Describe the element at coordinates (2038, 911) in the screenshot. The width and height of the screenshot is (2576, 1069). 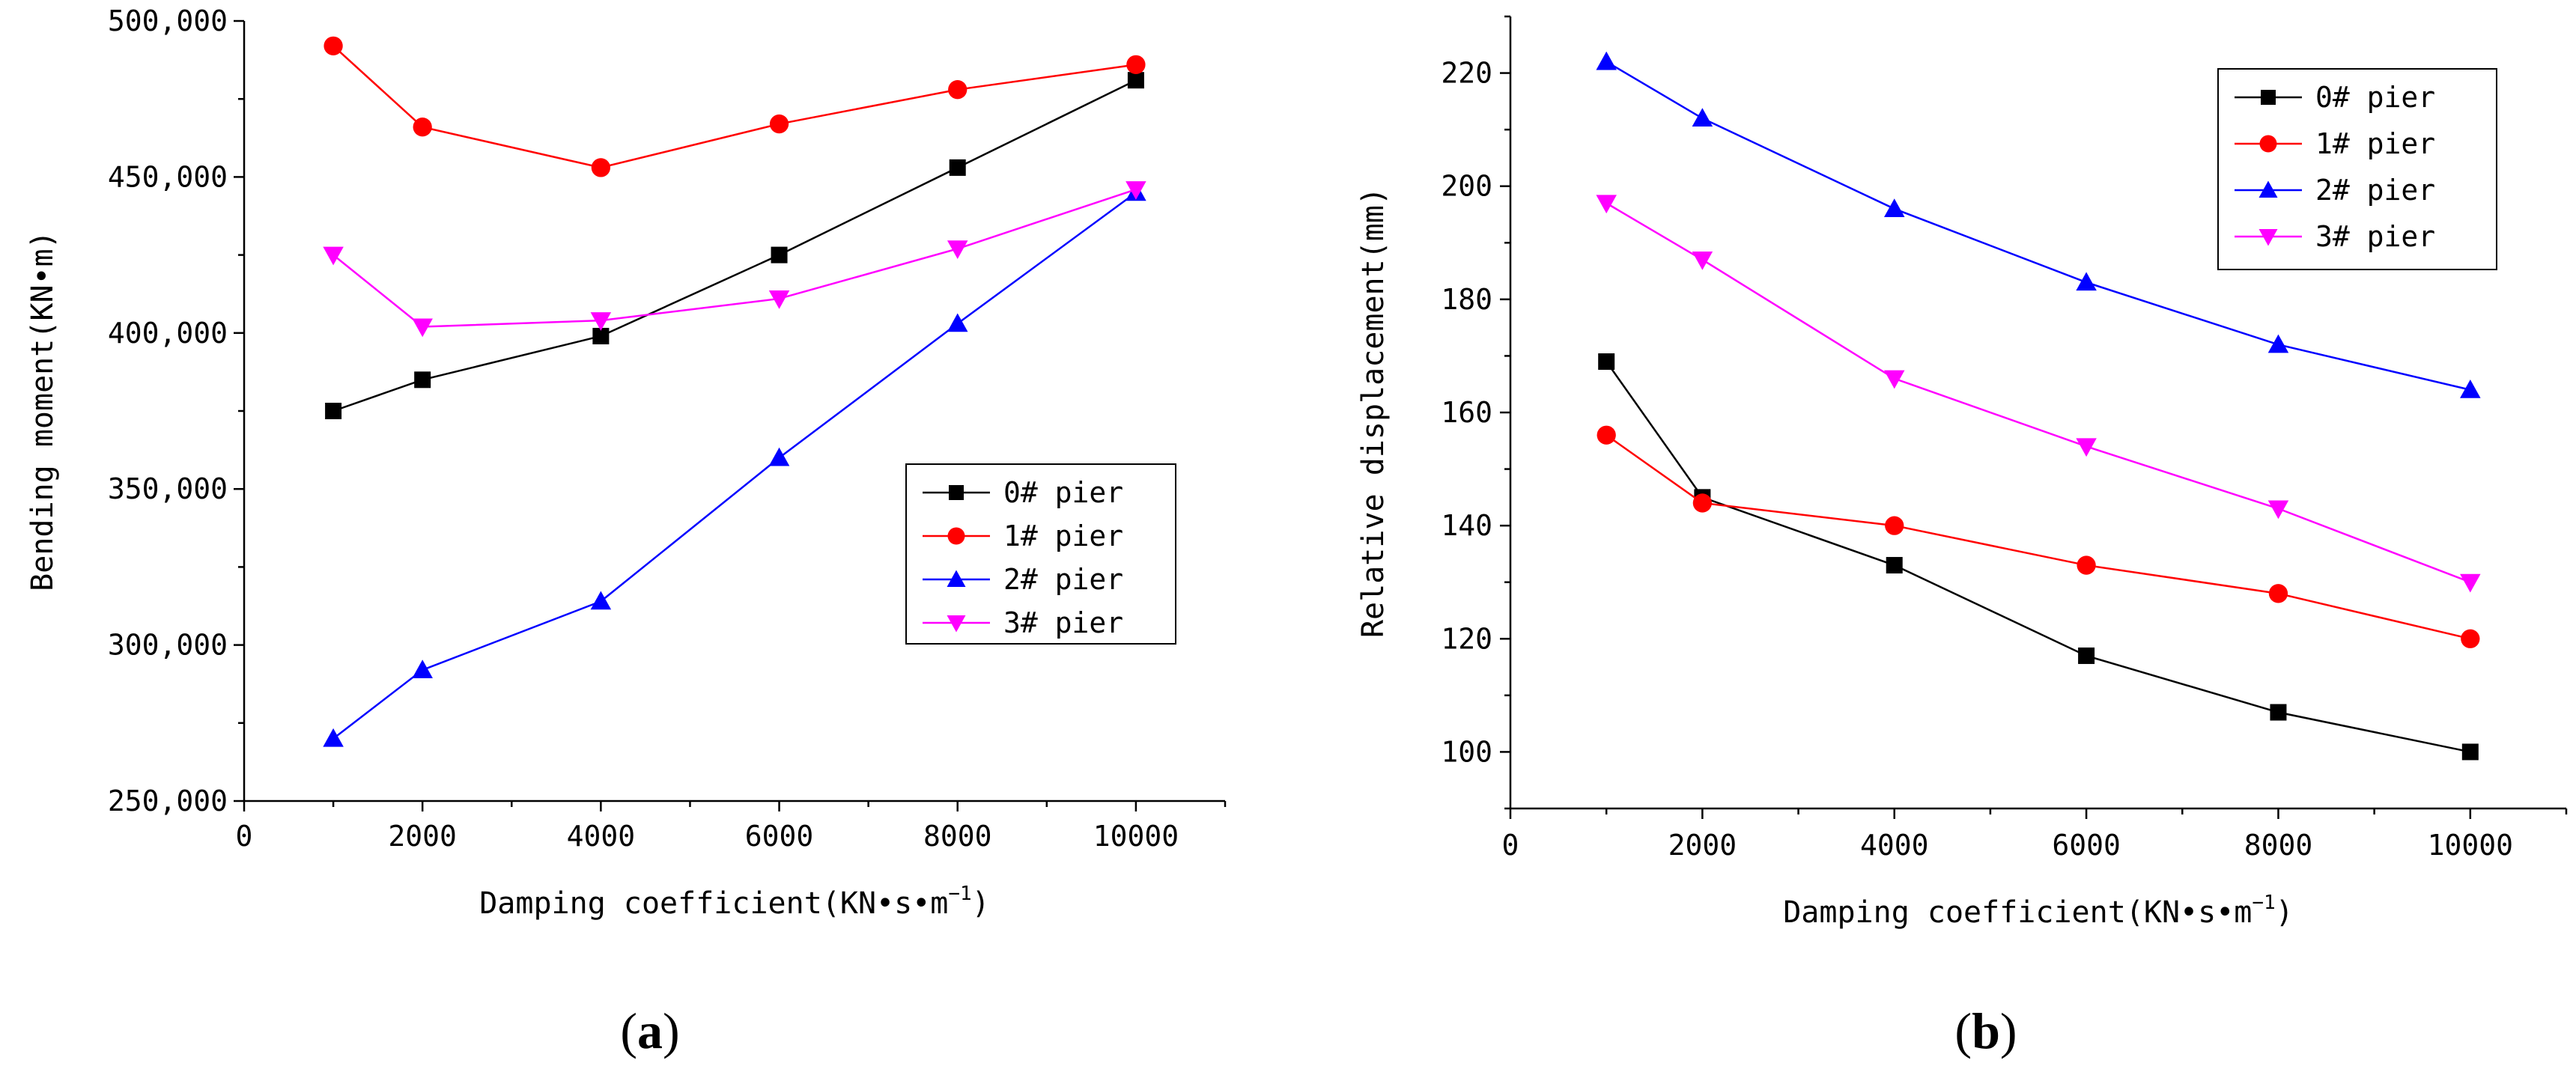
I see `x-axis-title: Damping coefficient(KN•s•m−1)` at that location.